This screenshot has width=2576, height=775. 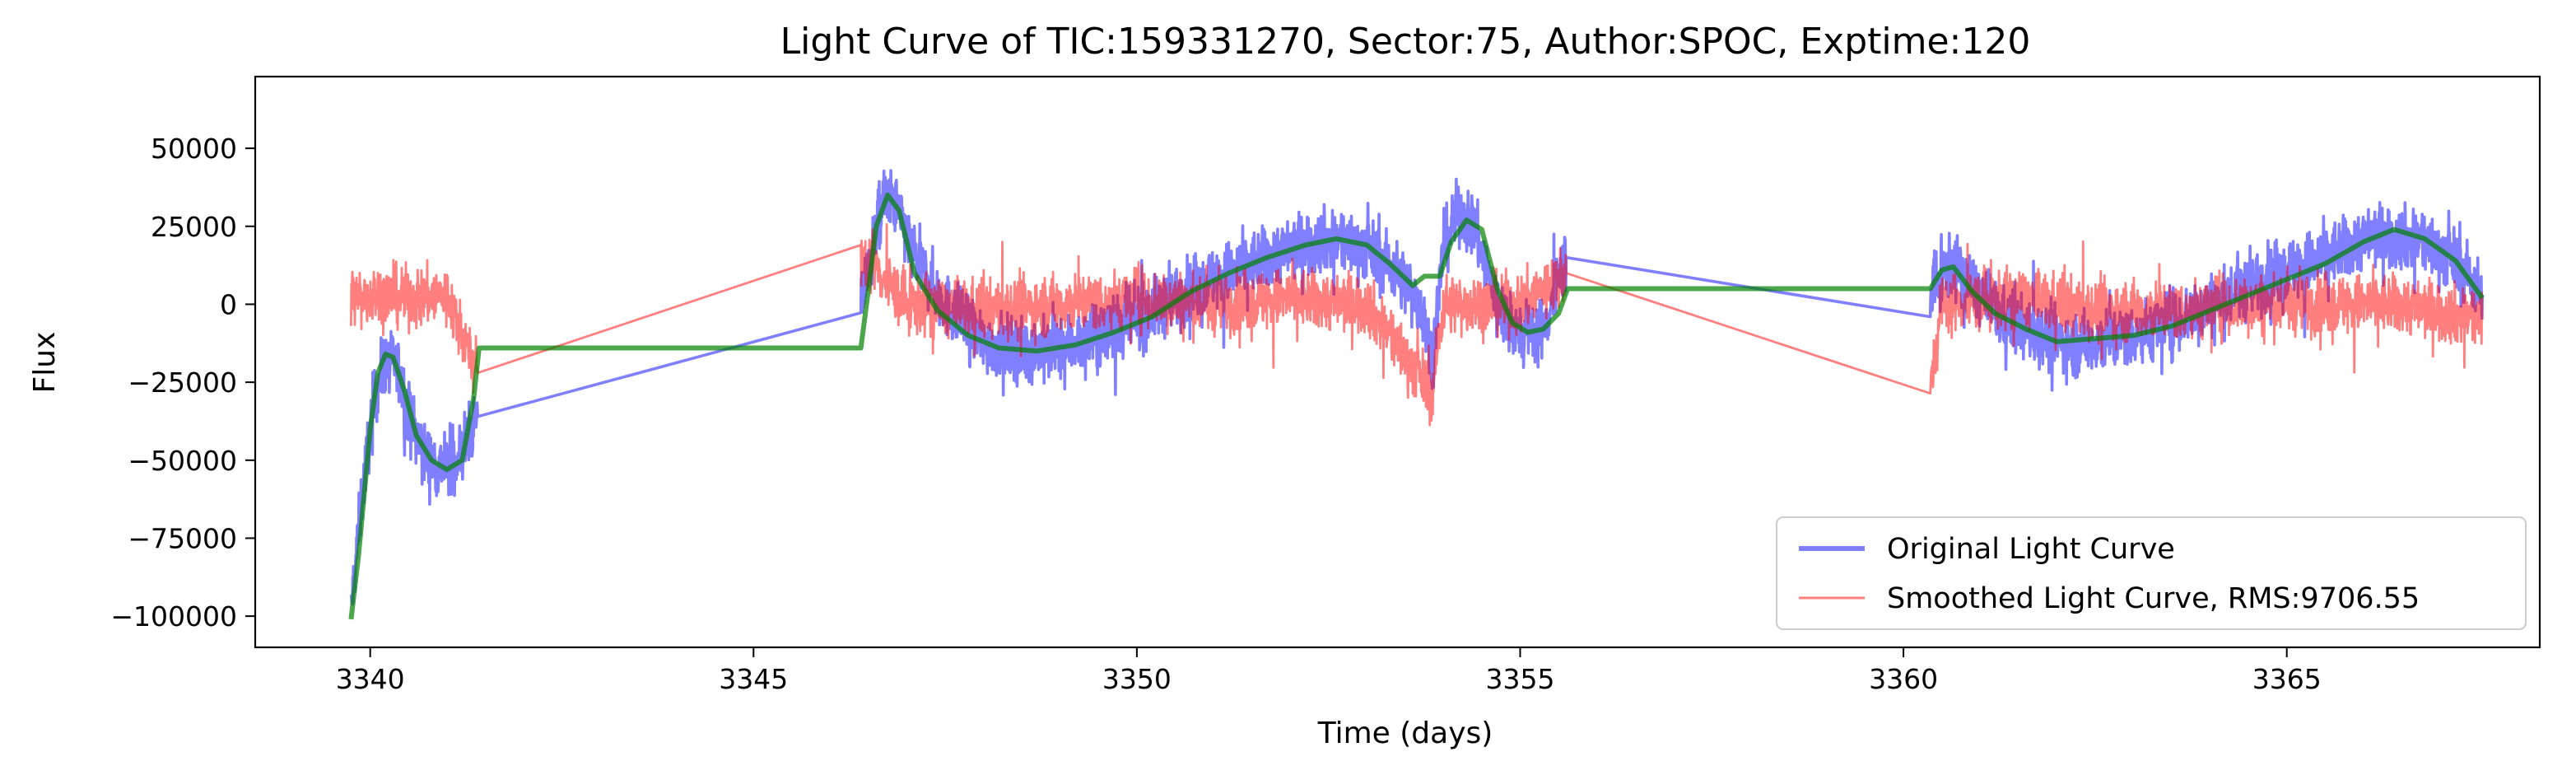 What do you see at coordinates (182, 538) in the screenshot?
I see `y-tick-label: −75000` at bounding box center [182, 538].